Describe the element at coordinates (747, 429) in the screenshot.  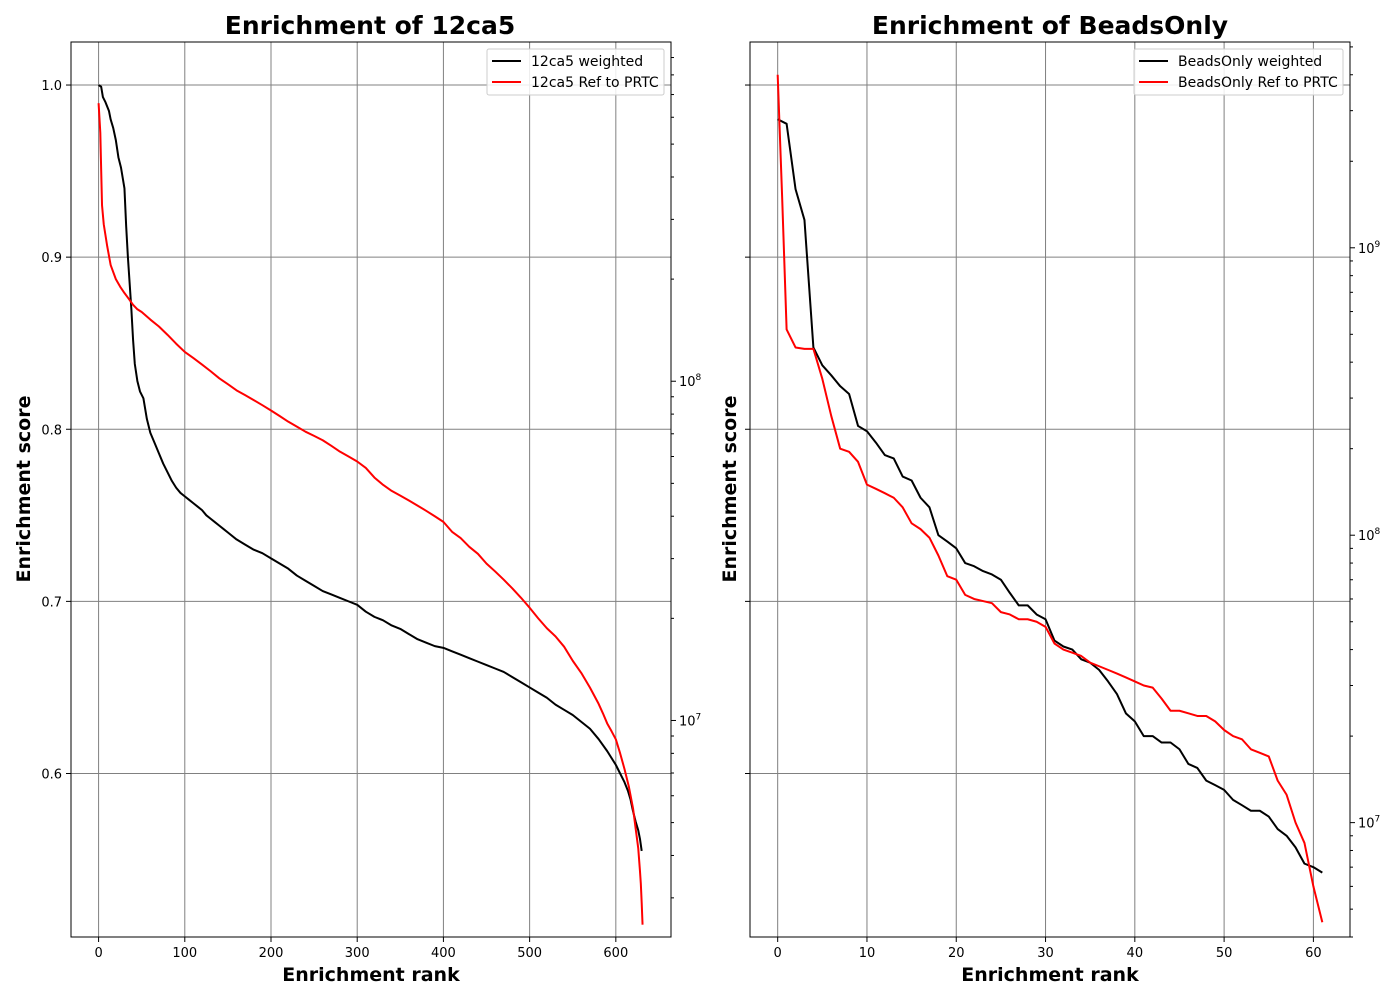
I see `y-ticks-beadsonly` at that location.